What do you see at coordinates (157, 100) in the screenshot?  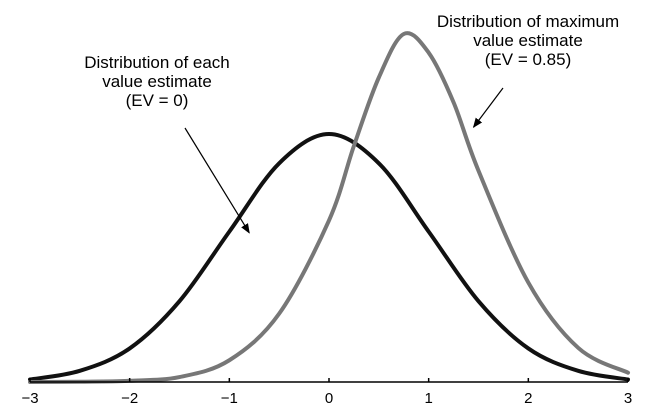 I see `annotation-line: (EV = 0)` at bounding box center [157, 100].